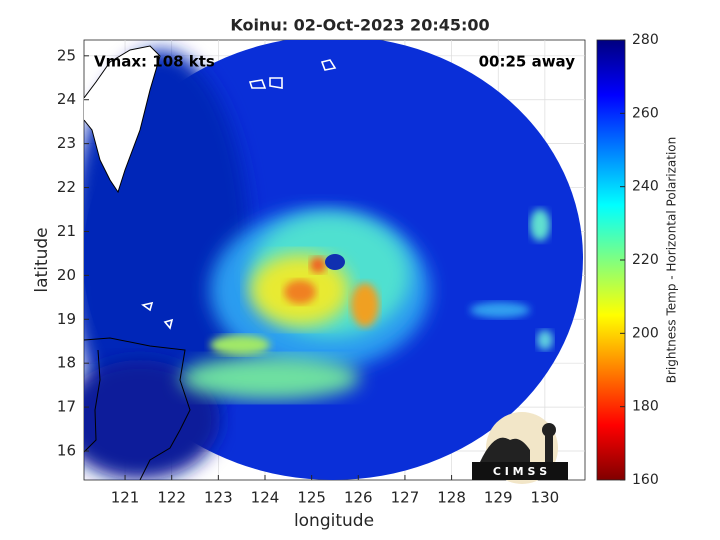  I want to click on colorbar-axis: 160 180 200 220 240 260 280, so click(639, 260).